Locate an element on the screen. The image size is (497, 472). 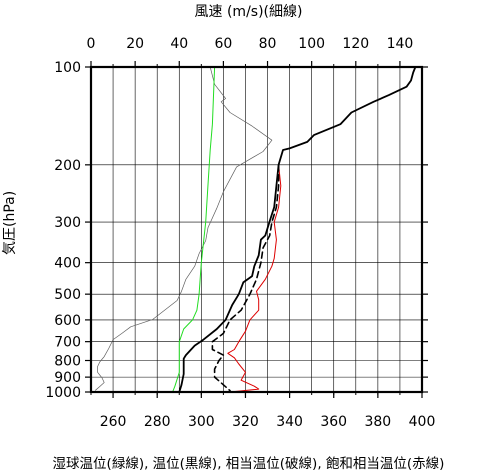
x-bottom-tick-label: 300 is located at coordinates (201, 422).